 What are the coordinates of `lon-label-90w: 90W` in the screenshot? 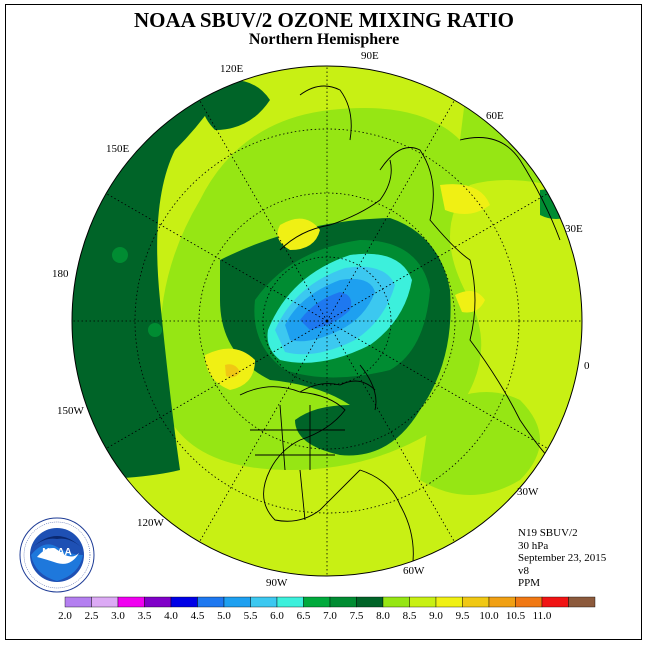 It's located at (277, 583).